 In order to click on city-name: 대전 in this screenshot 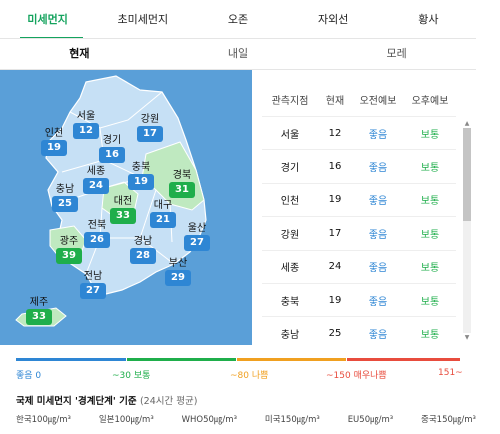, I will do `click(123, 201)`.